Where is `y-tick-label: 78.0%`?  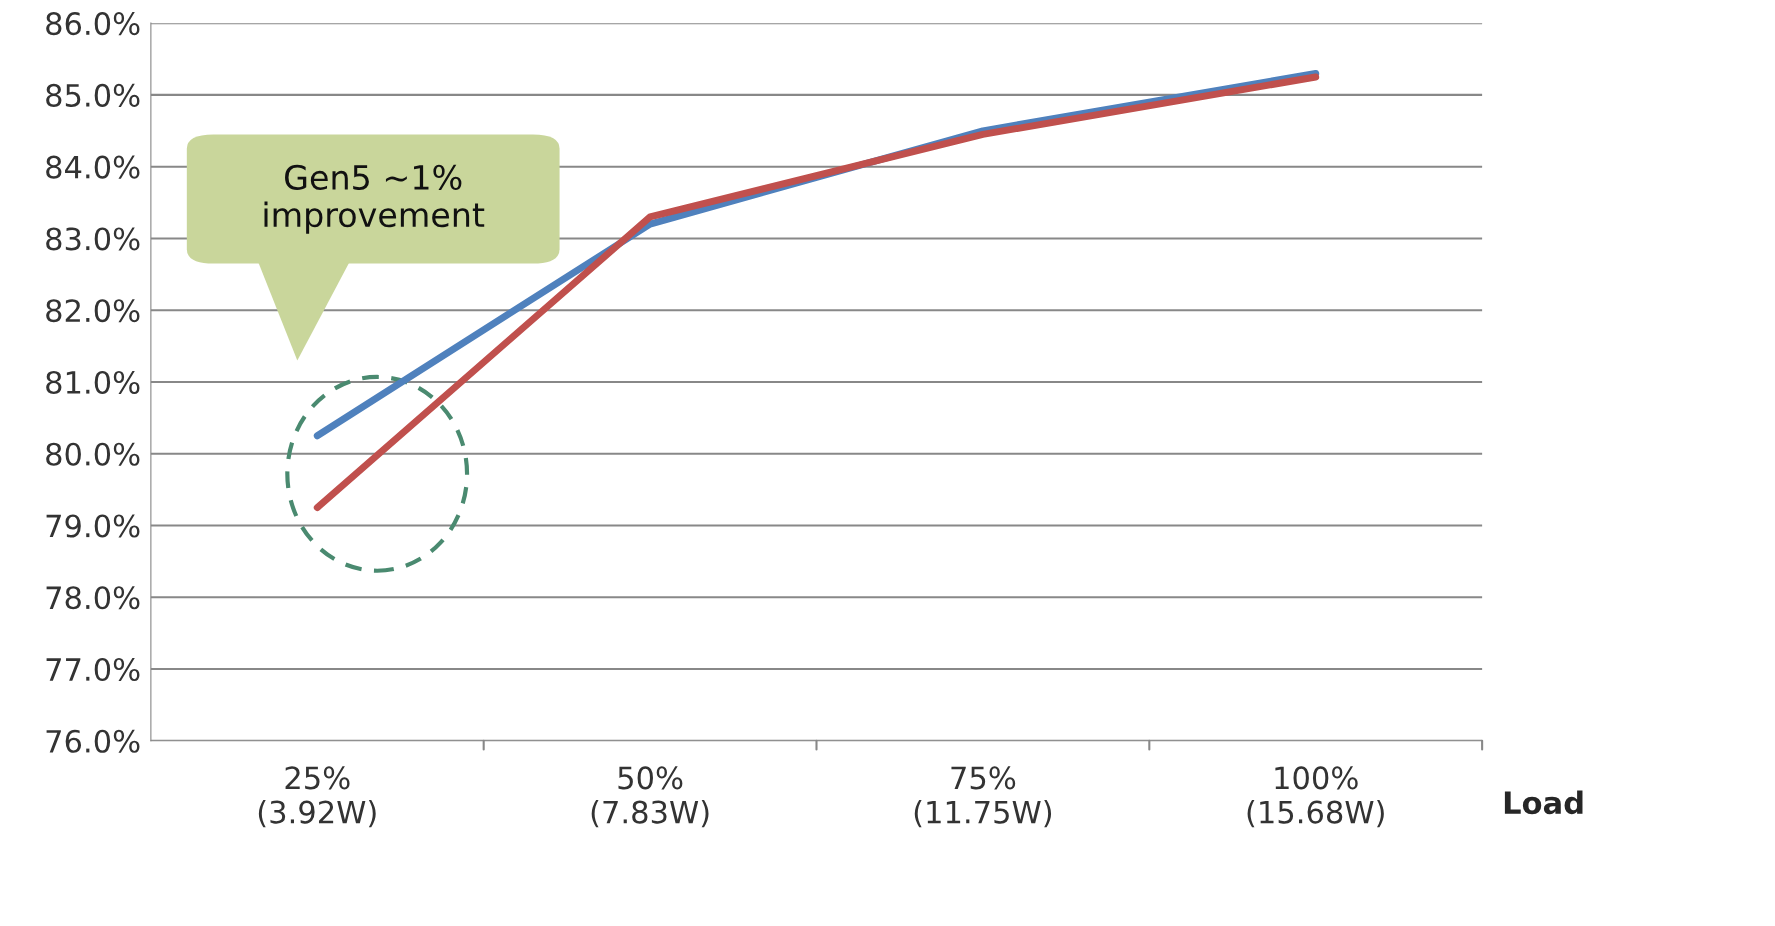
y-tick-label: 78.0% is located at coordinates (93, 598).